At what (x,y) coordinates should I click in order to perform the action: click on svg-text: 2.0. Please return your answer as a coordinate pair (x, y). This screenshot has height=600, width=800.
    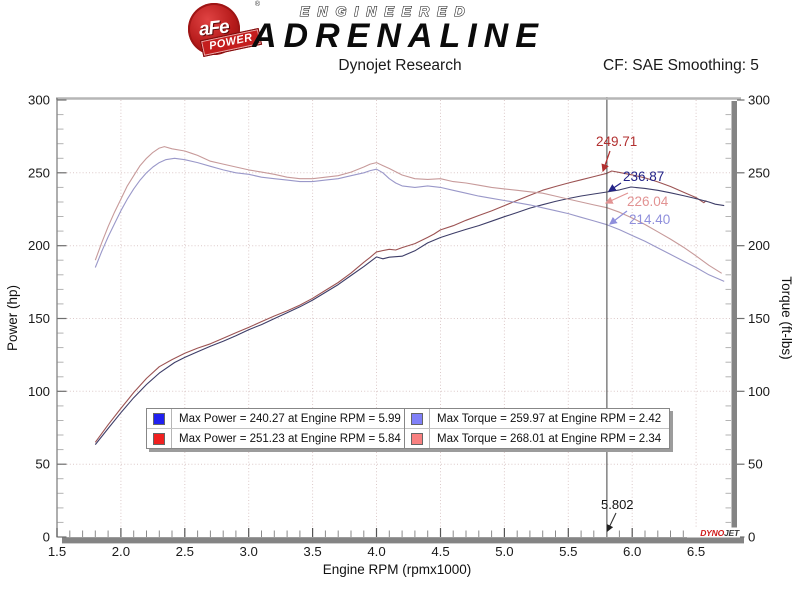
    Looking at the image, I should click on (121, 551).